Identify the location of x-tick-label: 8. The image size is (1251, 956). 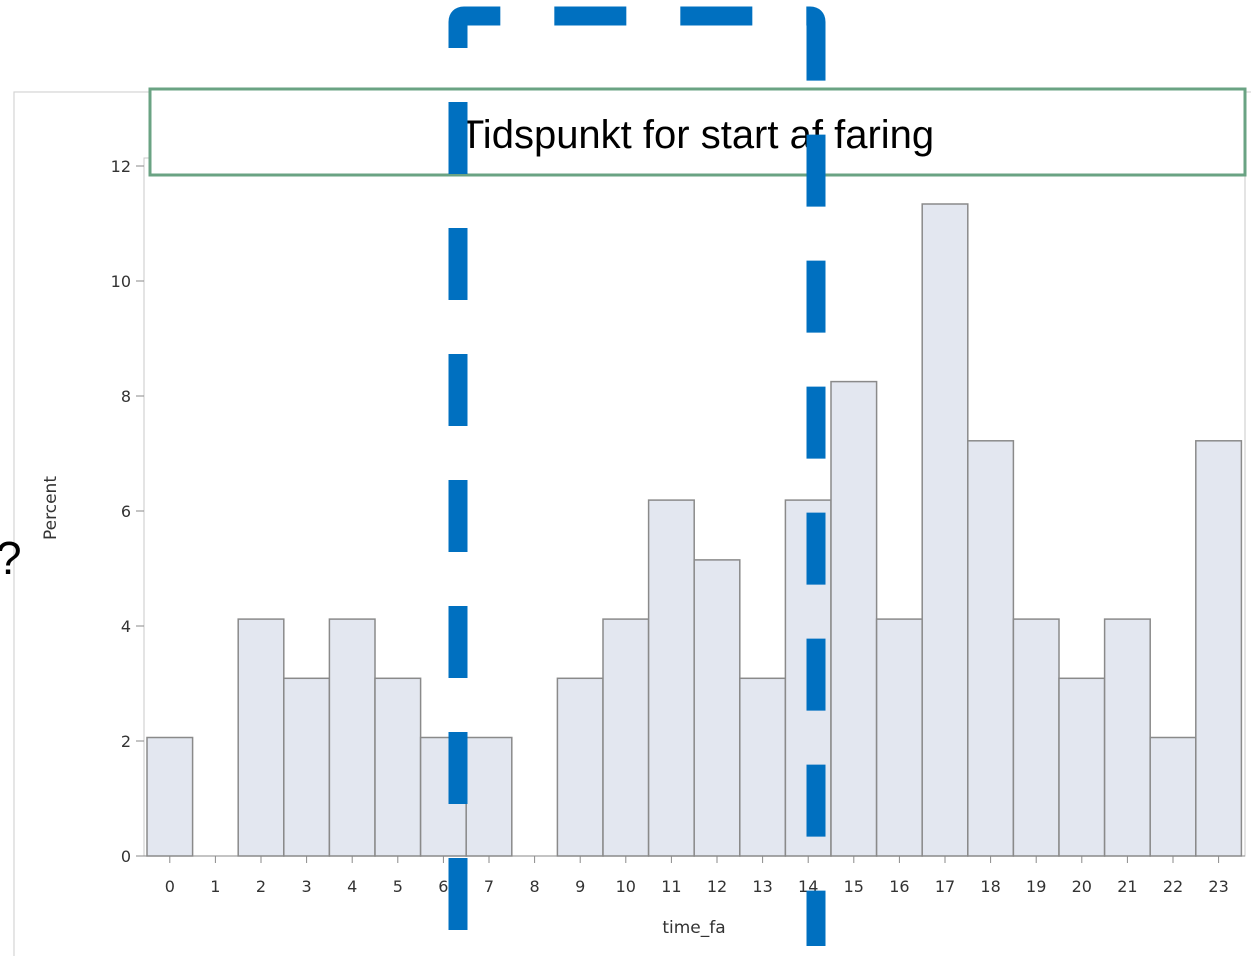
(535, 886).